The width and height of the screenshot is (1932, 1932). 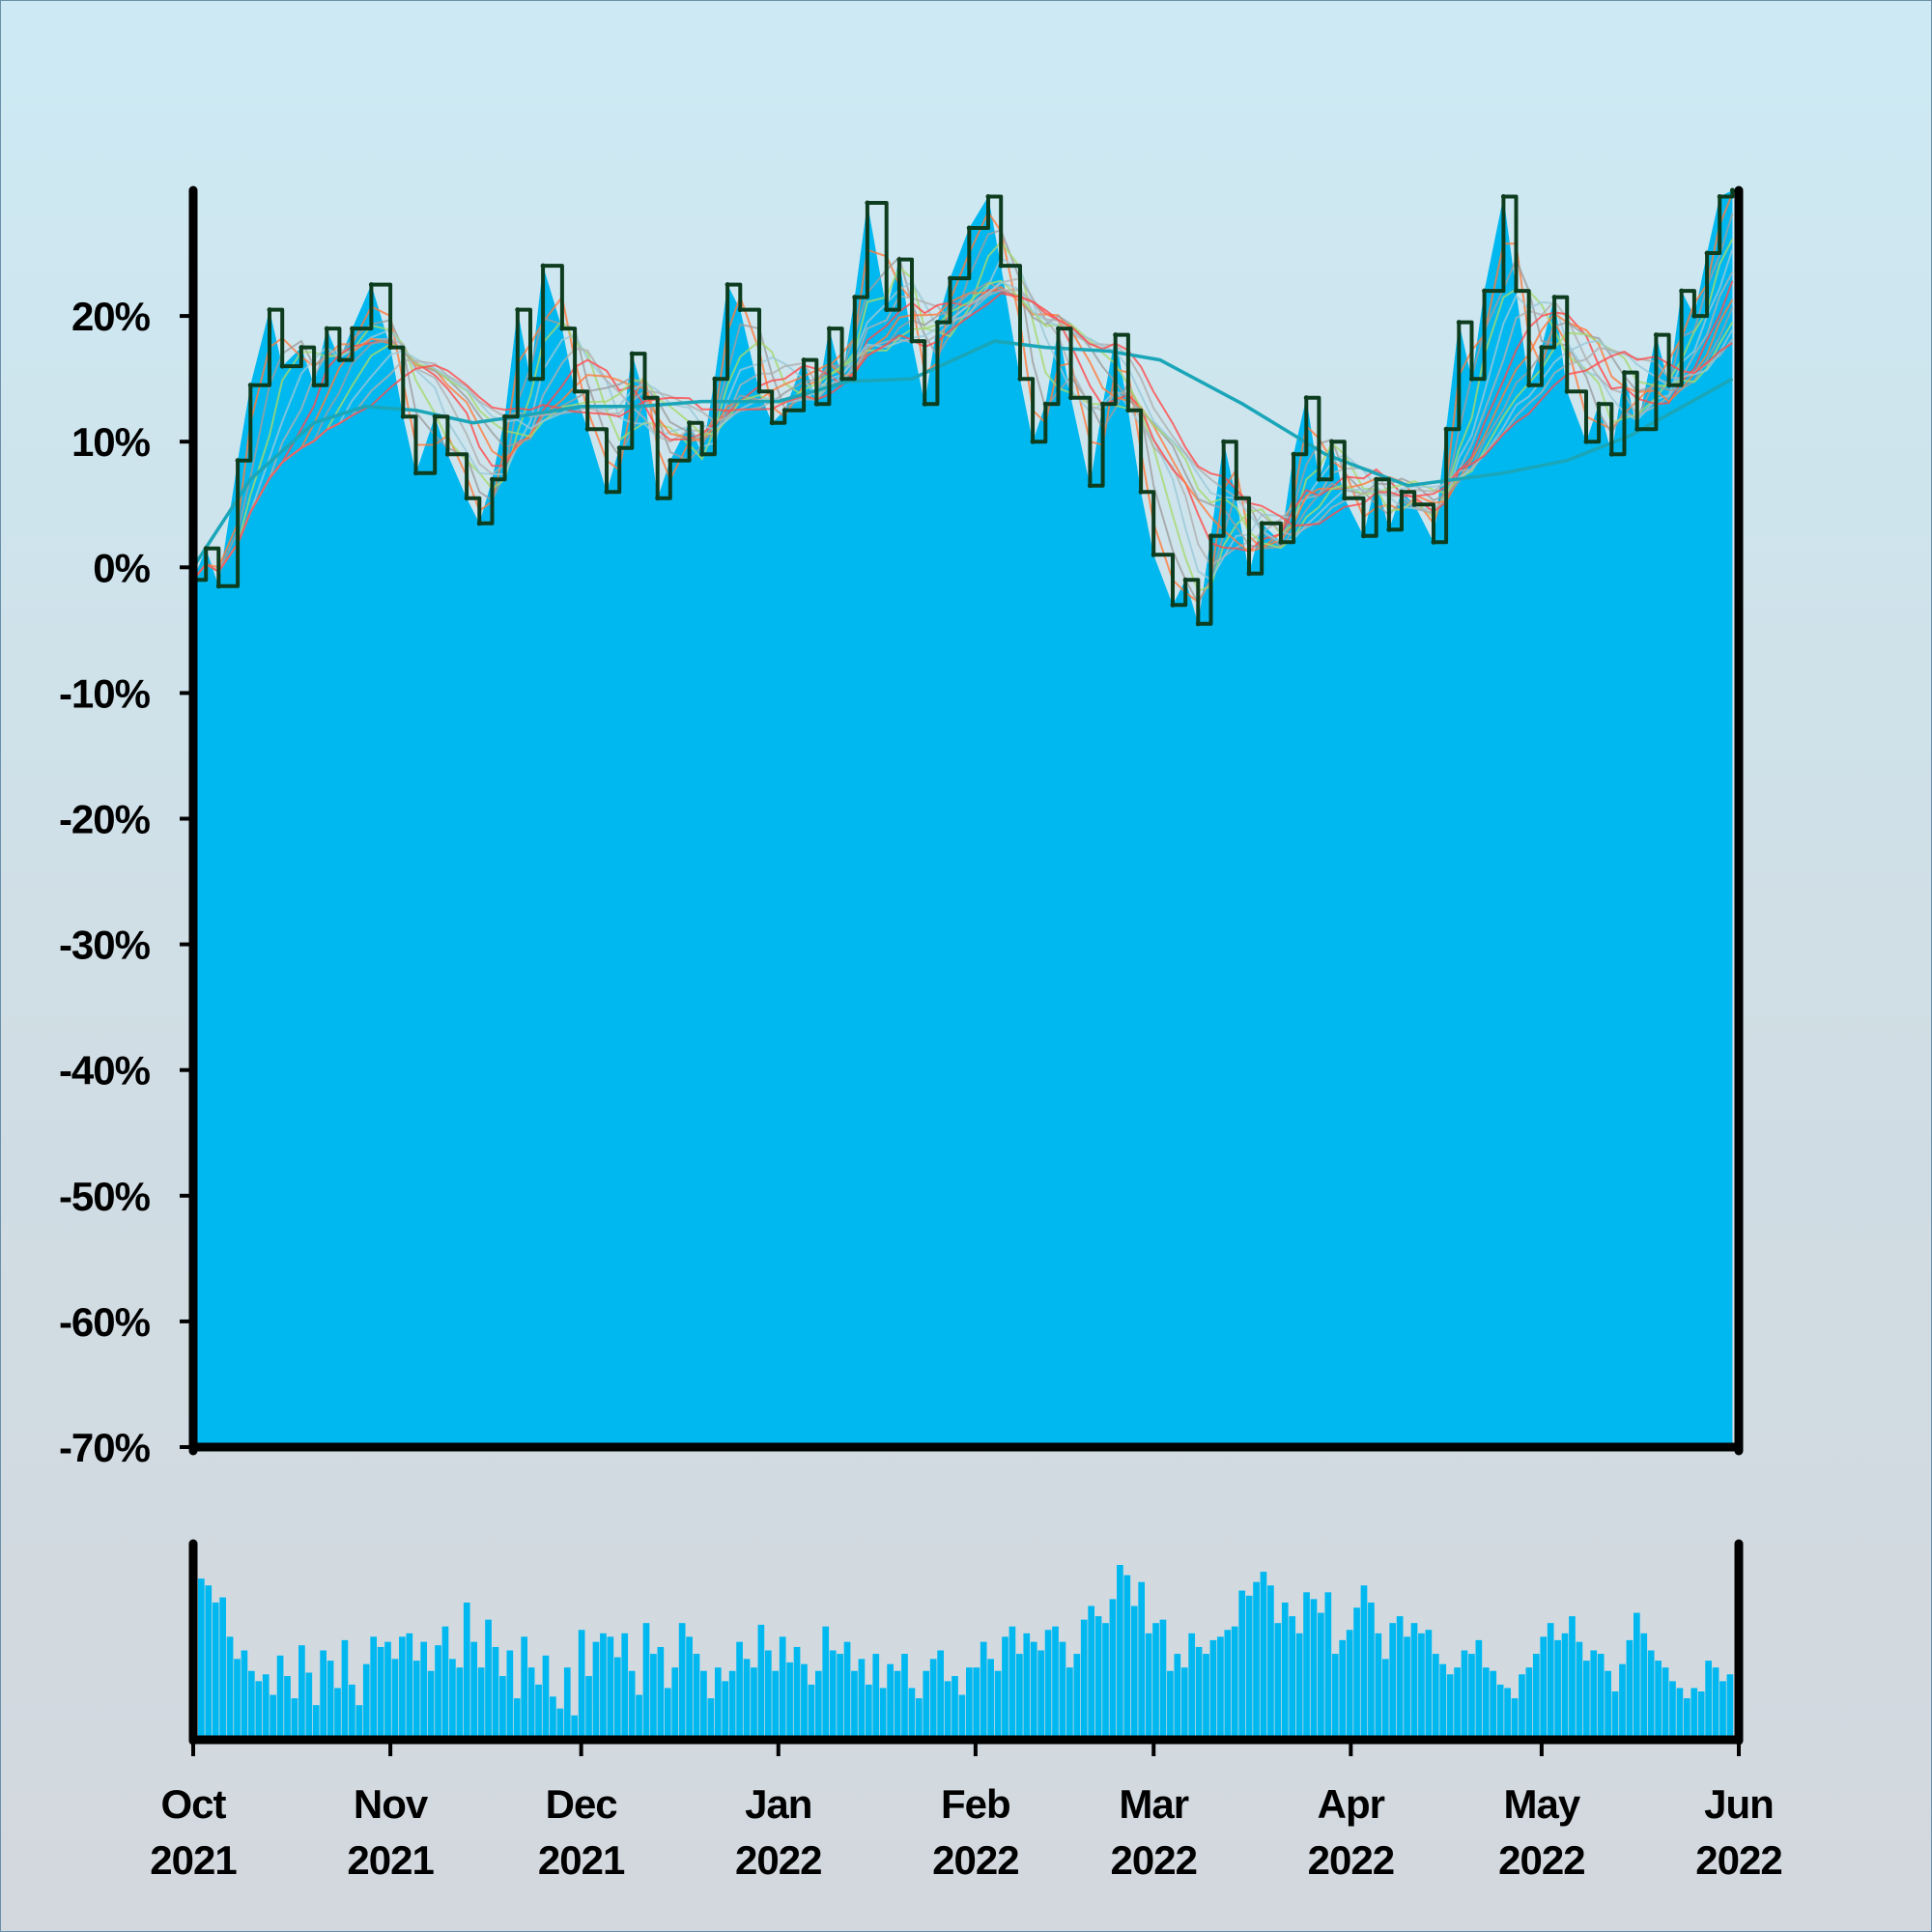 What do you see at coordinates (105, 693) in the screenshot?
I see `y-tick-label: -10%` at bounding box center [105, 693].